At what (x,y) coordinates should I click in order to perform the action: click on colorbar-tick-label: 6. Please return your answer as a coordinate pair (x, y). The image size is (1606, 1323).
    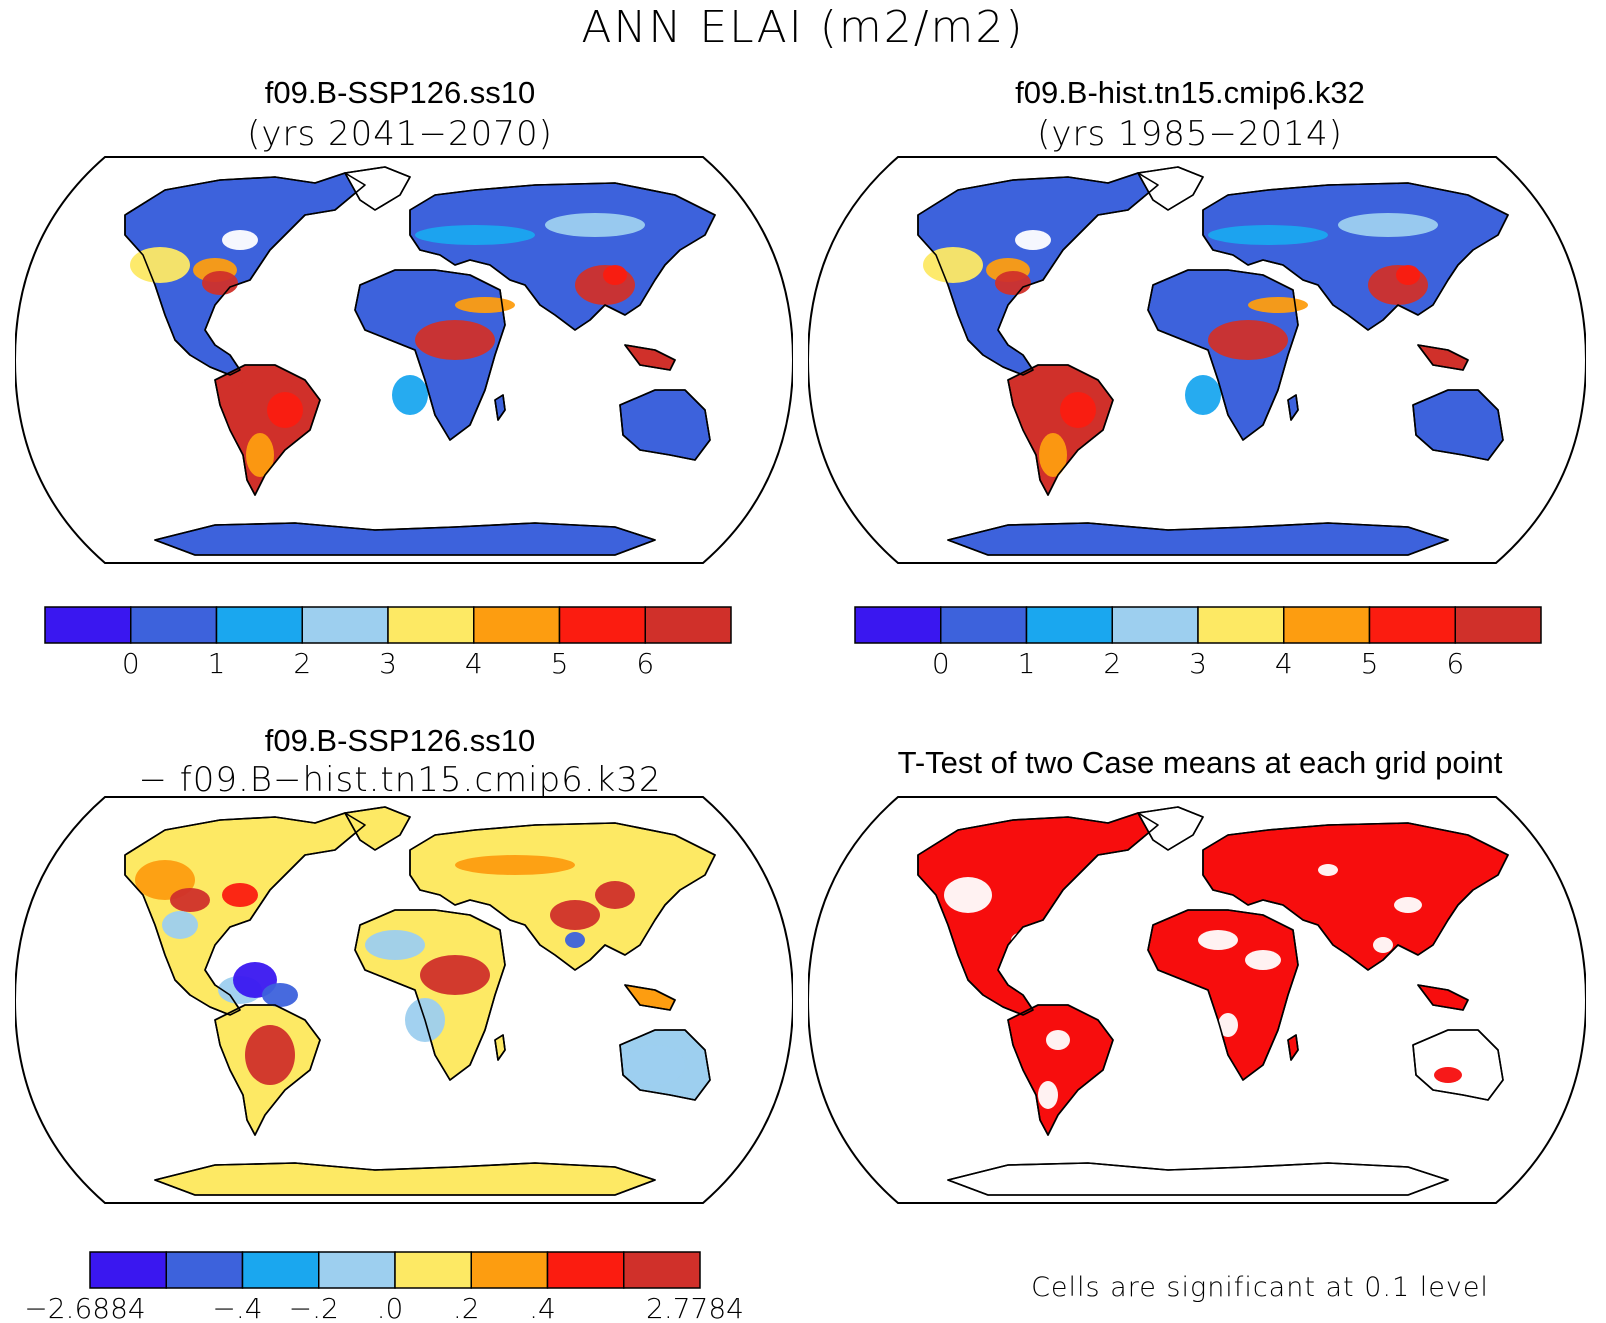
    Looking at the image, I should click on (645, 663).